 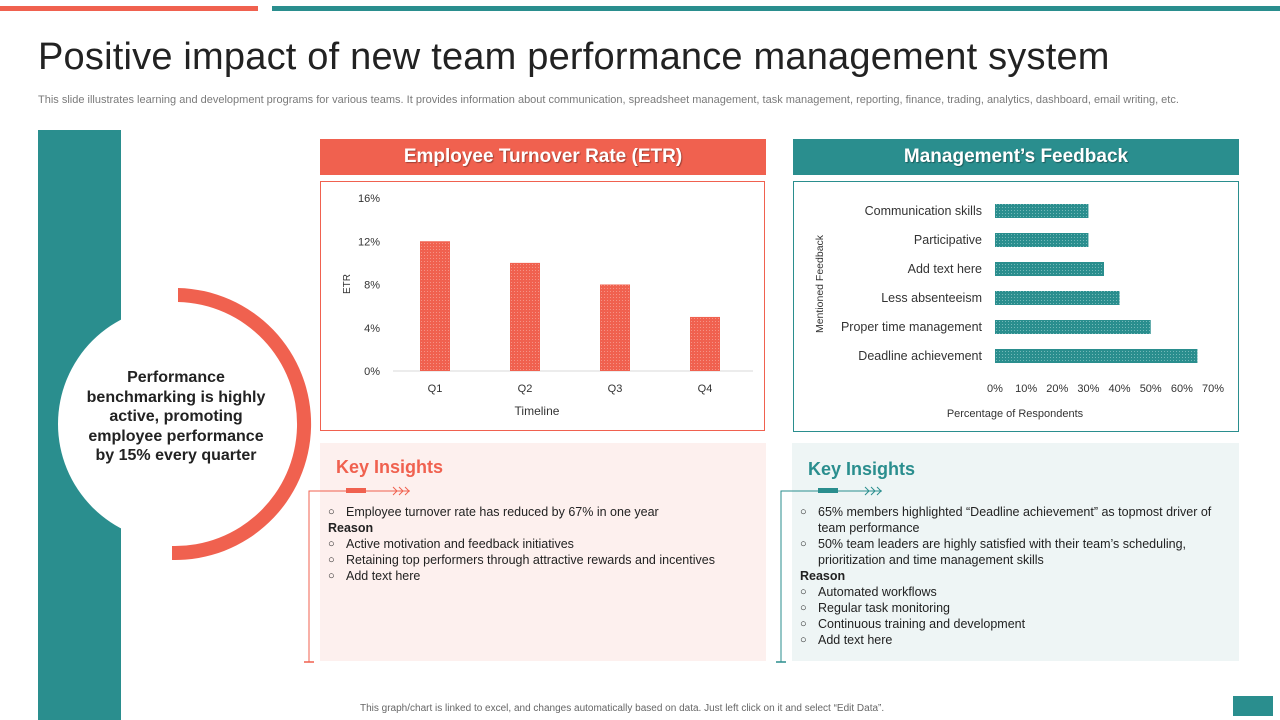 I want to click on etr-y-axis-title: ETR, so click(x=347, y=284).